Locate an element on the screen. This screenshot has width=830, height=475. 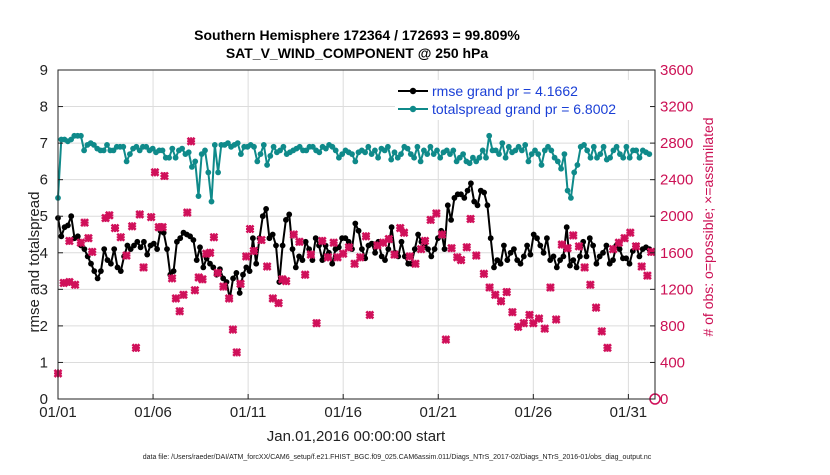
y2-axis-label: # of obs: o=possible; ×=assimilated is located at coordinates (708, 226).